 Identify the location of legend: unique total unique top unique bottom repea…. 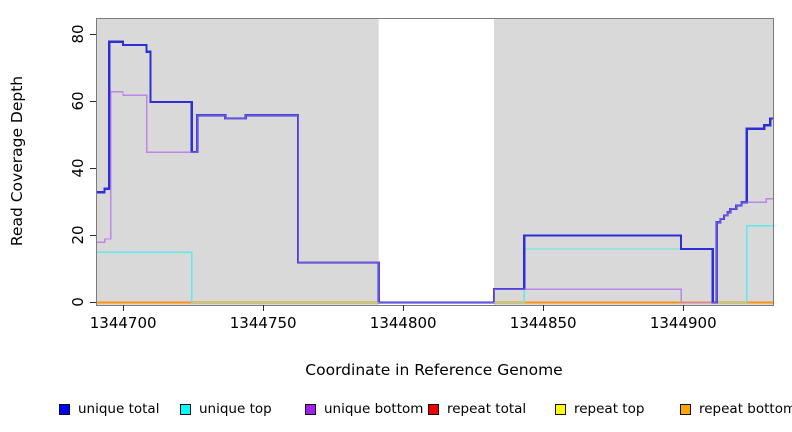
(396, 410).